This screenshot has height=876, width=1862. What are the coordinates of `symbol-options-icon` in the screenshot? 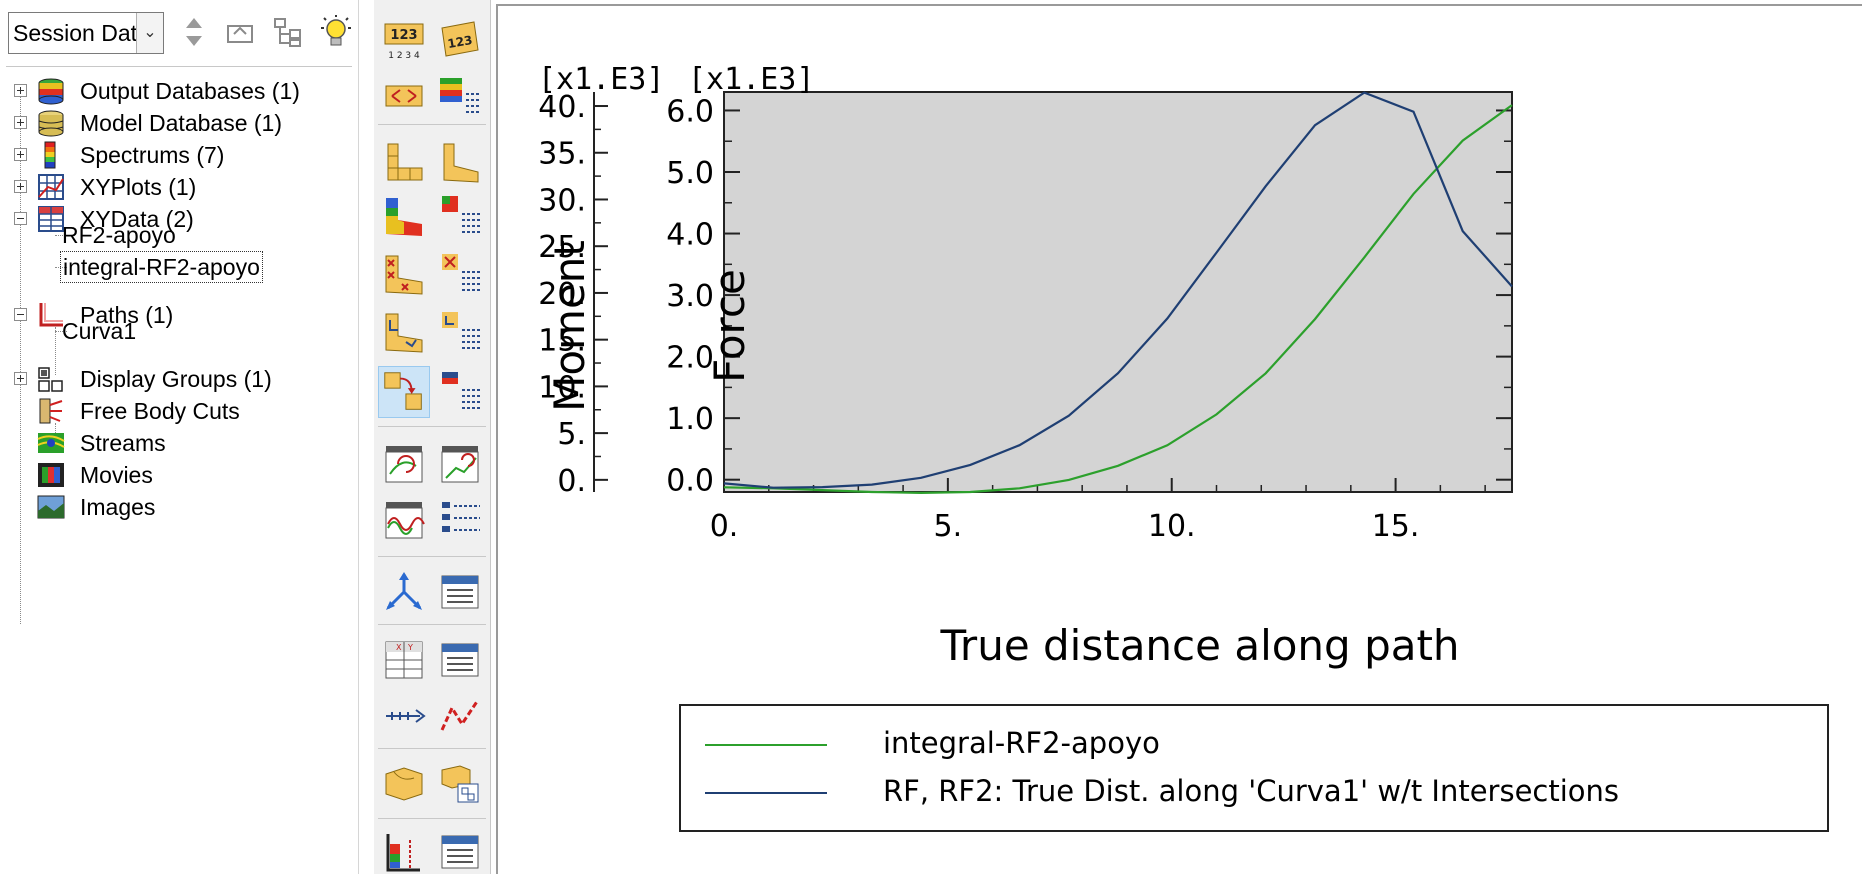 It's located at (460, 274).